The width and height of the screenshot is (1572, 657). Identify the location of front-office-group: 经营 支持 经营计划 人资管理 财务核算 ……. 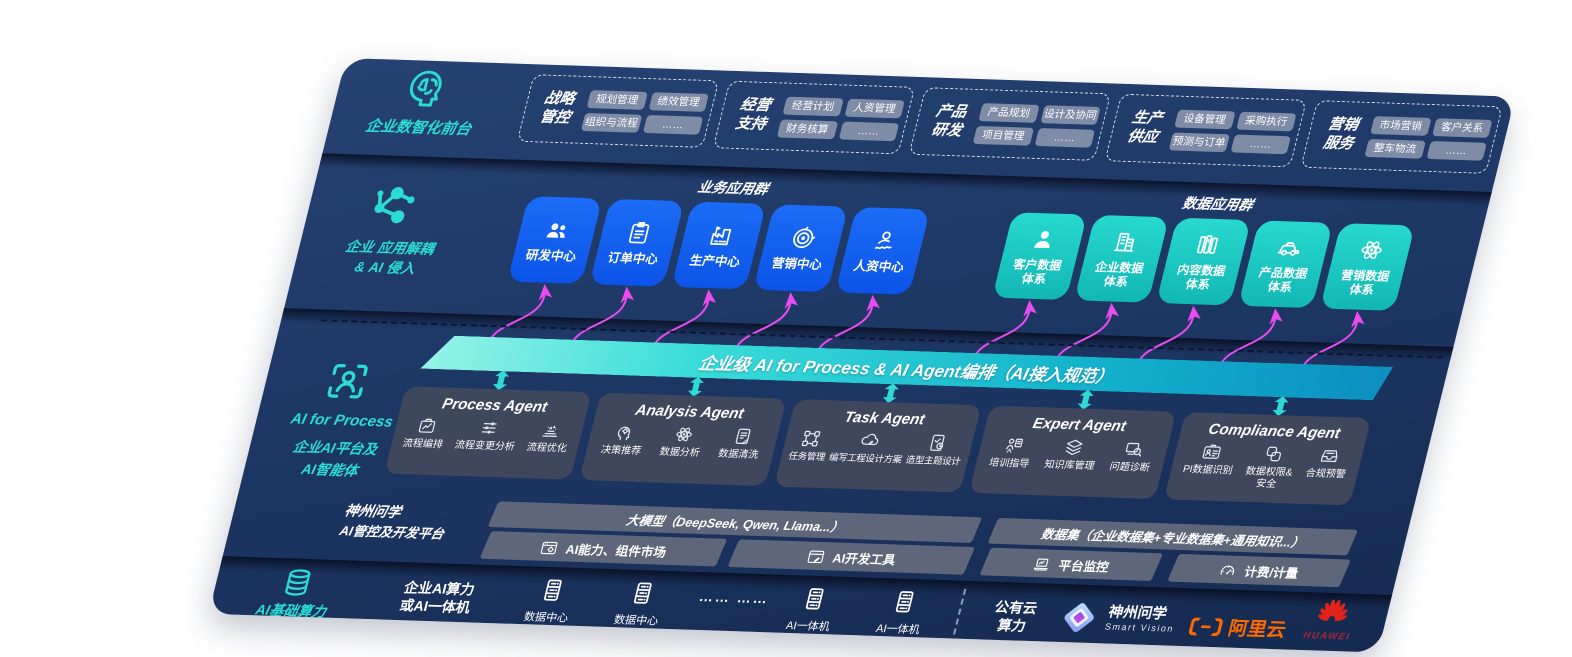
(814, 117).